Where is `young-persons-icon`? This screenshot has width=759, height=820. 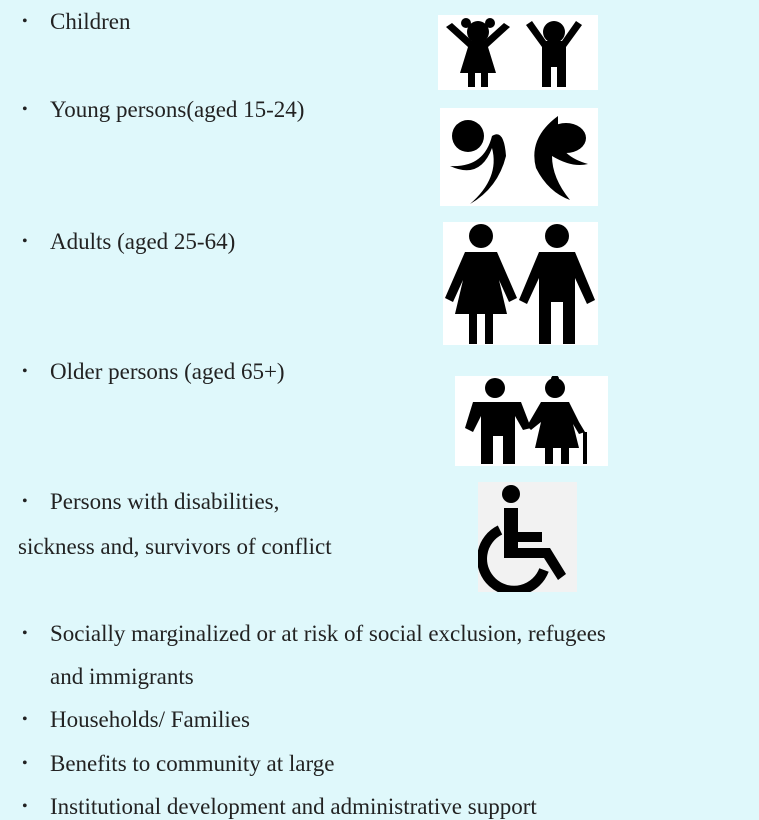 young-persons-icon is located at coordinates (519, 157).